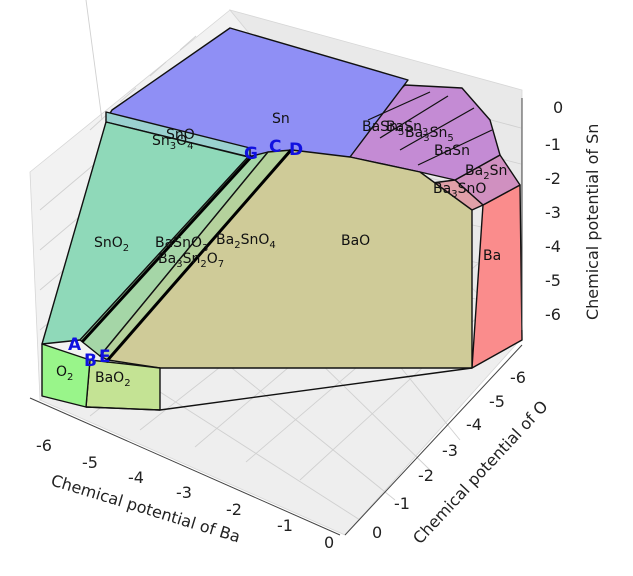 This screenshot has width=633, height=576. I want to click on z-tick-label: -2, so click(553, 178).